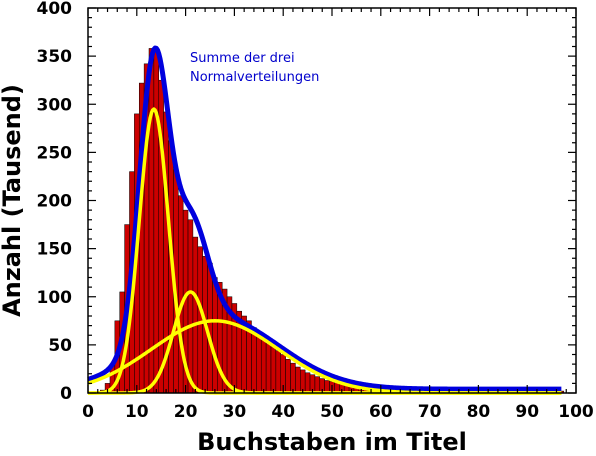  Describe the element at coordinates (66, 394) in the screenshot. I see `y-tick-label: 0` at that location.